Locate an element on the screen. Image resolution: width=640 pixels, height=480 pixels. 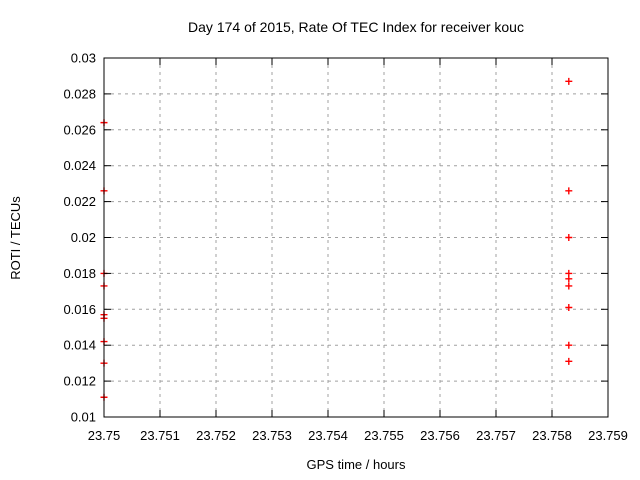
y-tick-label: 0.02 is located at coordinates (83, 237).